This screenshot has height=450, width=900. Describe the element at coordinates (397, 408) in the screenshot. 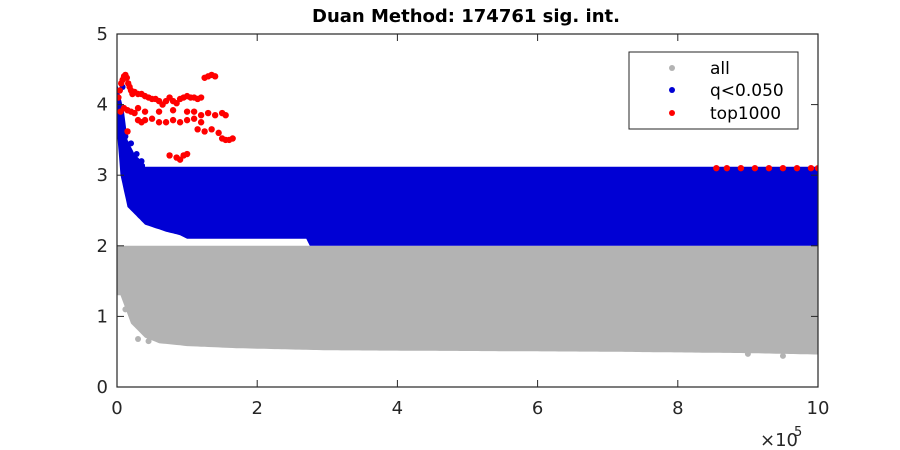

I see `x-tick-label-2: 4` at that location.